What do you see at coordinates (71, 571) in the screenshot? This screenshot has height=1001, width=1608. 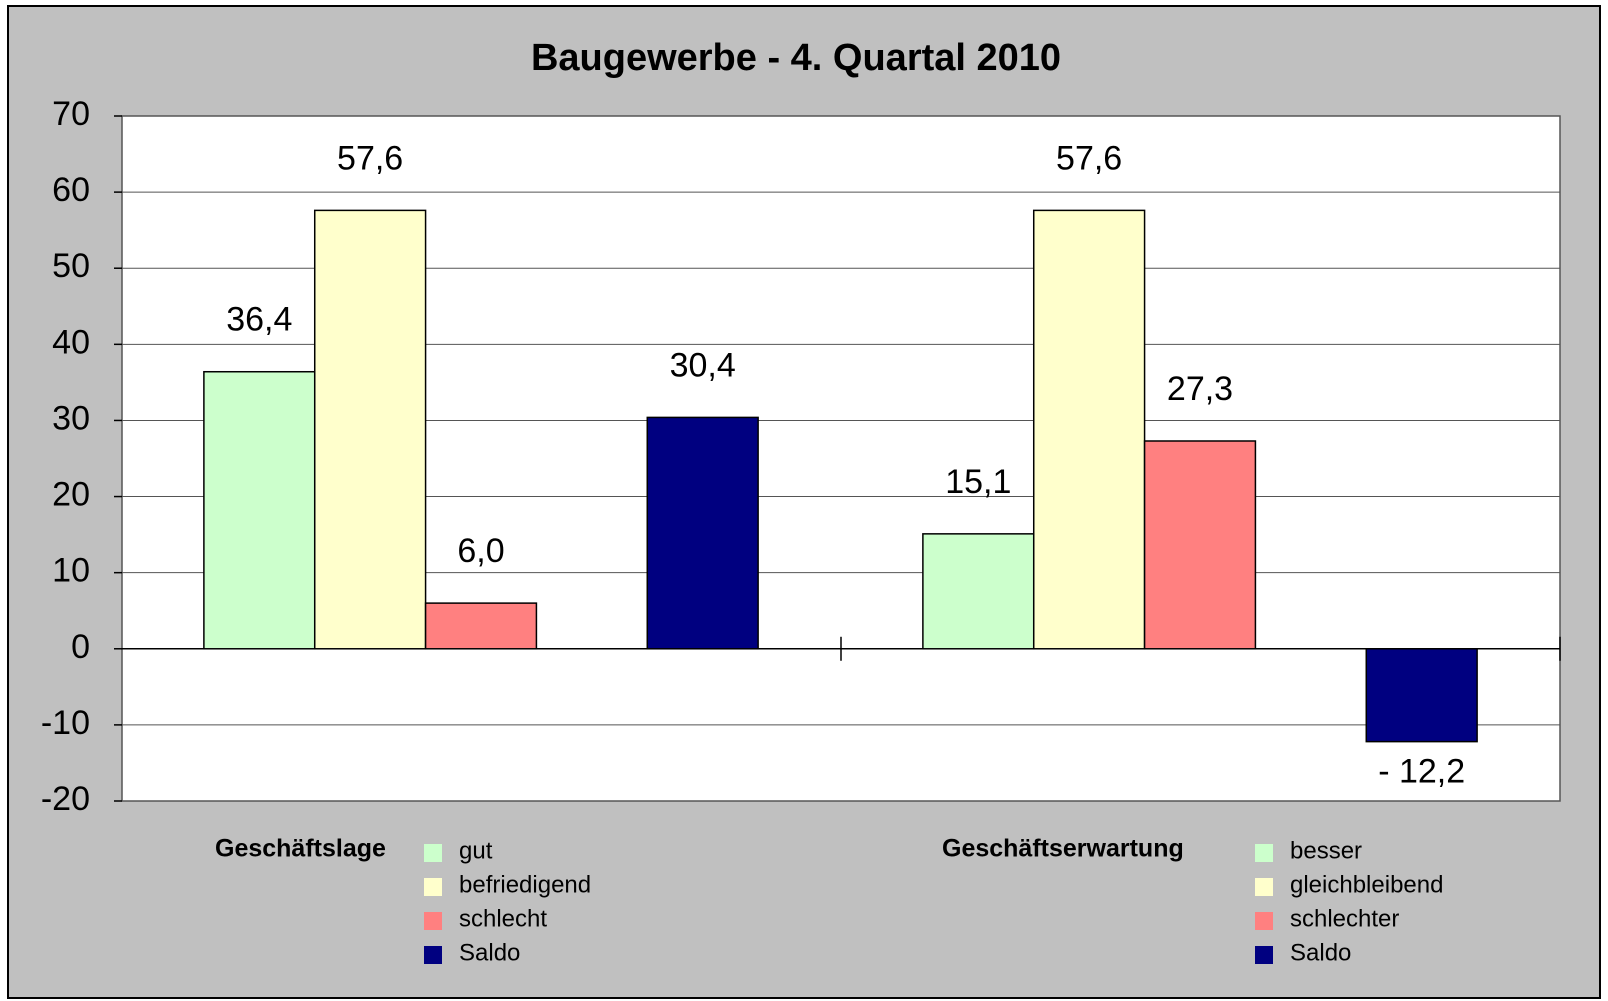 I see `y-tick-label: 10` at bounding box center [71, 571].